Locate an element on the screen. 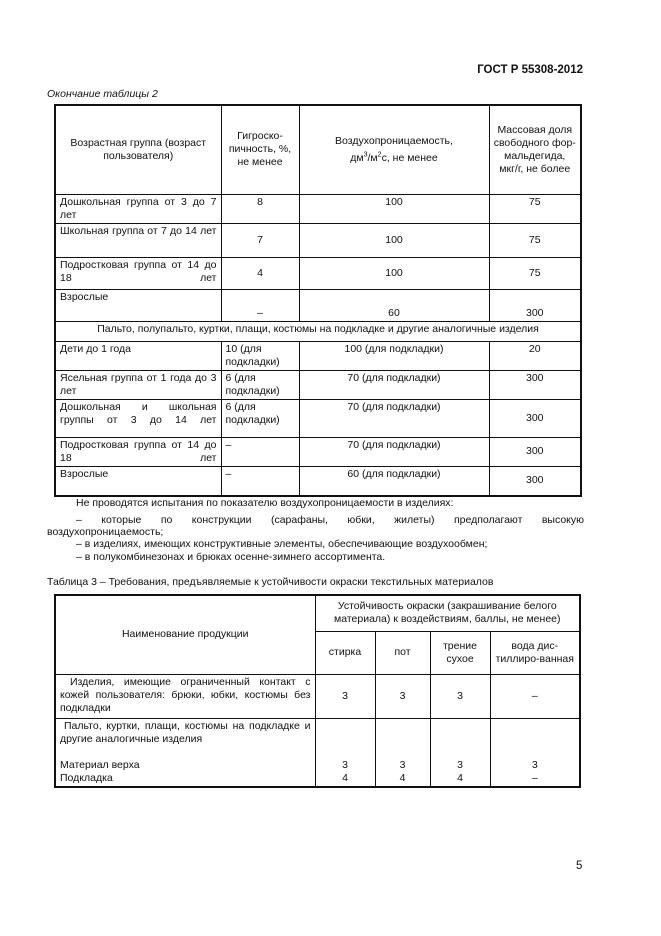  header-cell: Наименование продукции is located at coordinates (185, 634).